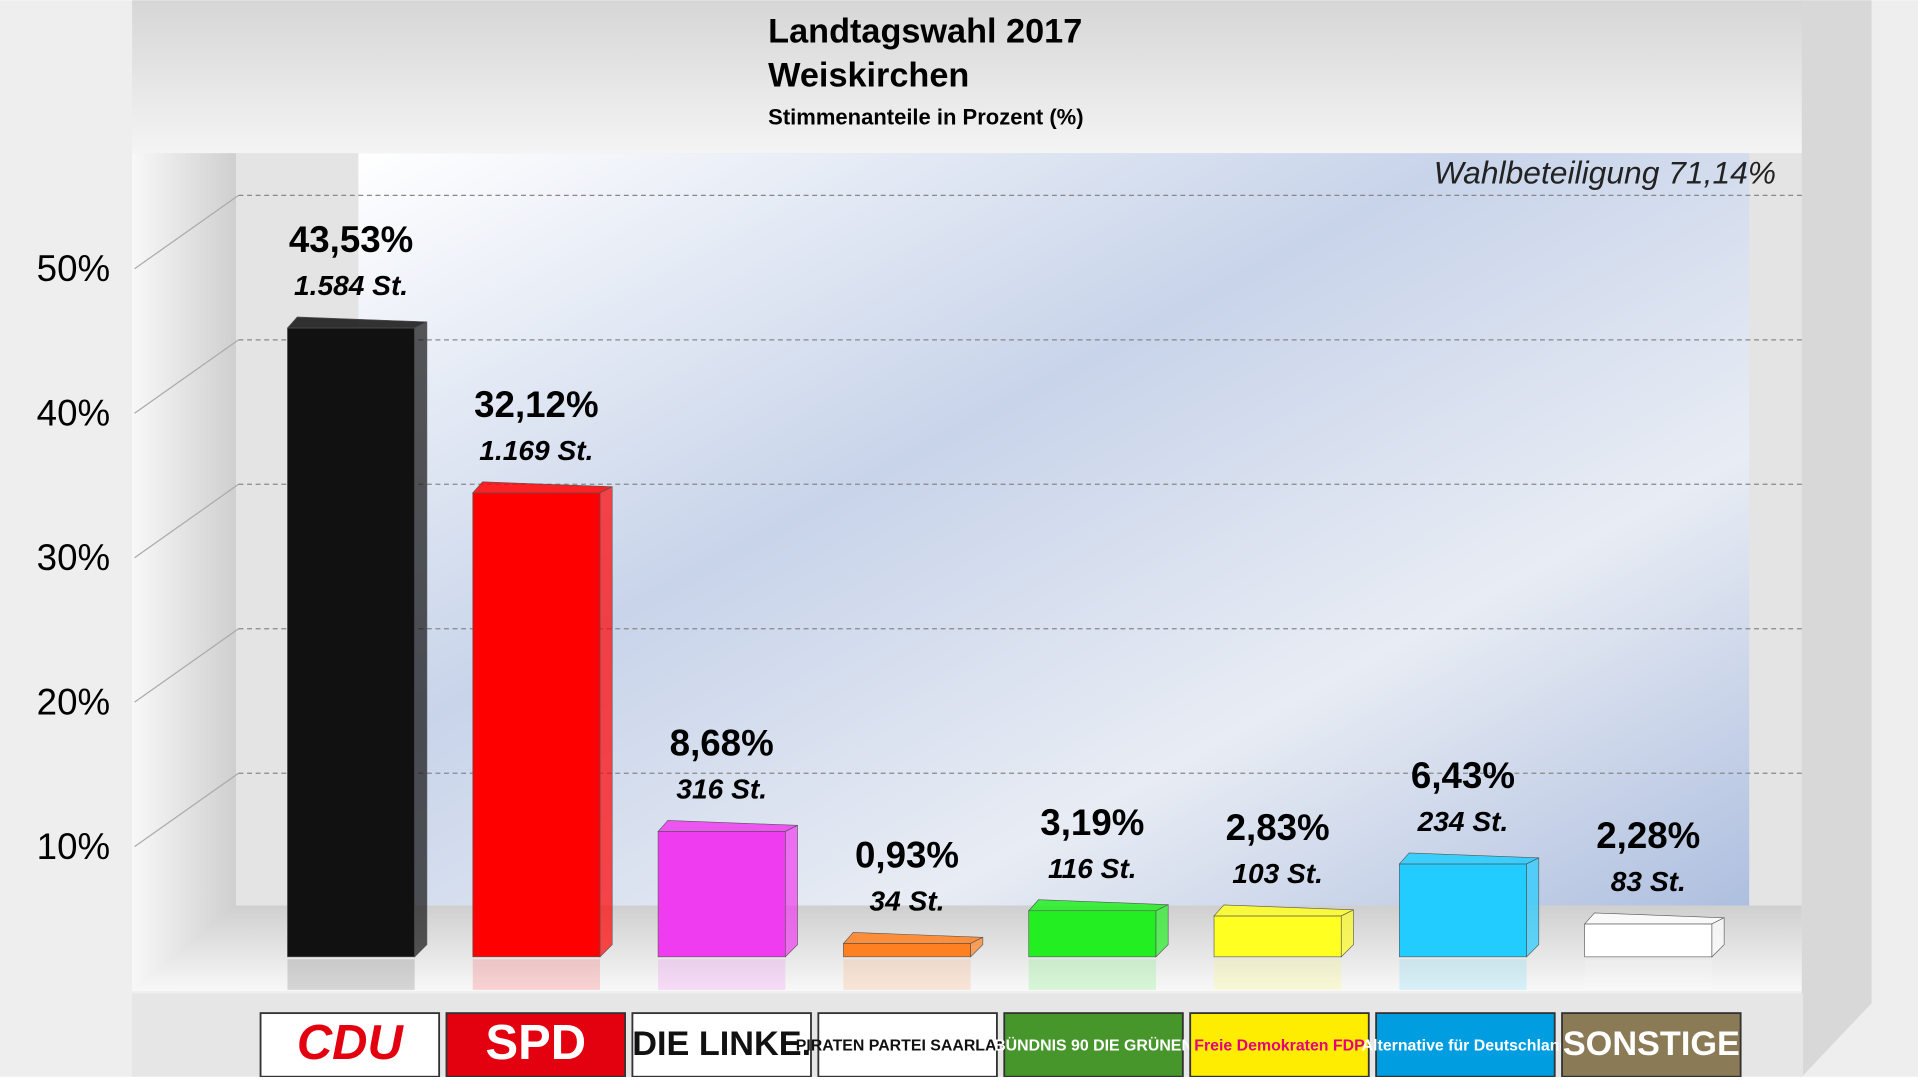  I want to click on vote-label: 116 St., so click(1092, 868).